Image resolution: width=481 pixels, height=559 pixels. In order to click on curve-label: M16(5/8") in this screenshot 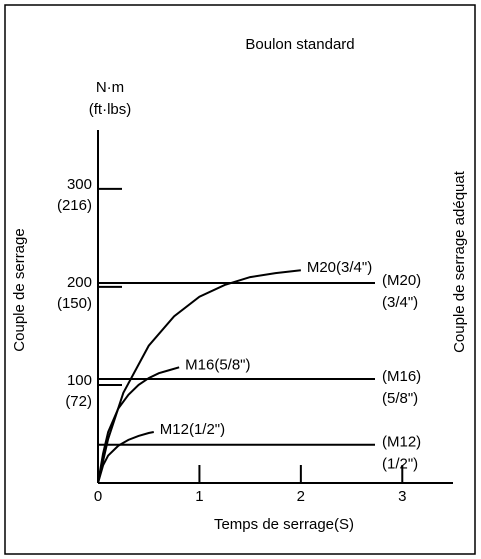, I will do `click(217, 364)`.